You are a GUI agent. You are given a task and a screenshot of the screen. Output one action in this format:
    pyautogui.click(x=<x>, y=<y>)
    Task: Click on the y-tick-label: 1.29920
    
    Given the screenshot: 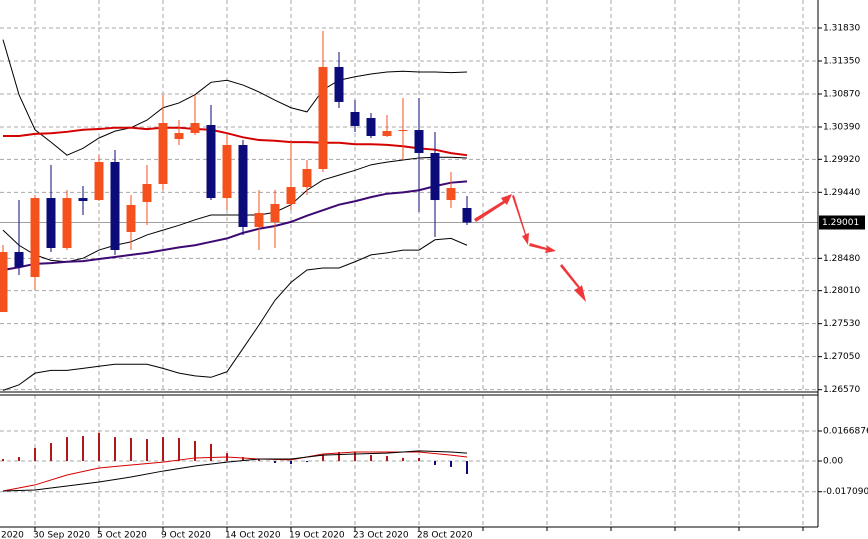 What is the action you would take?
    pyautogui.click(x=841, y=160)
    